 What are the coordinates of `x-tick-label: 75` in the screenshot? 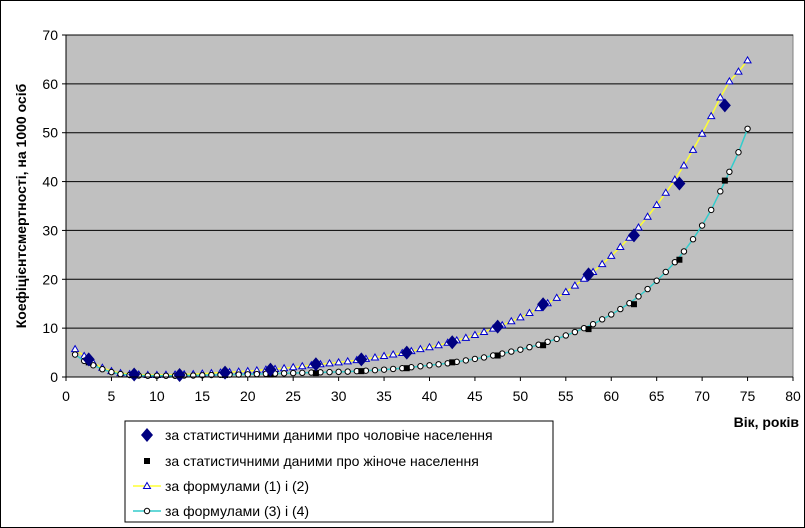 It's located at (748, 396).